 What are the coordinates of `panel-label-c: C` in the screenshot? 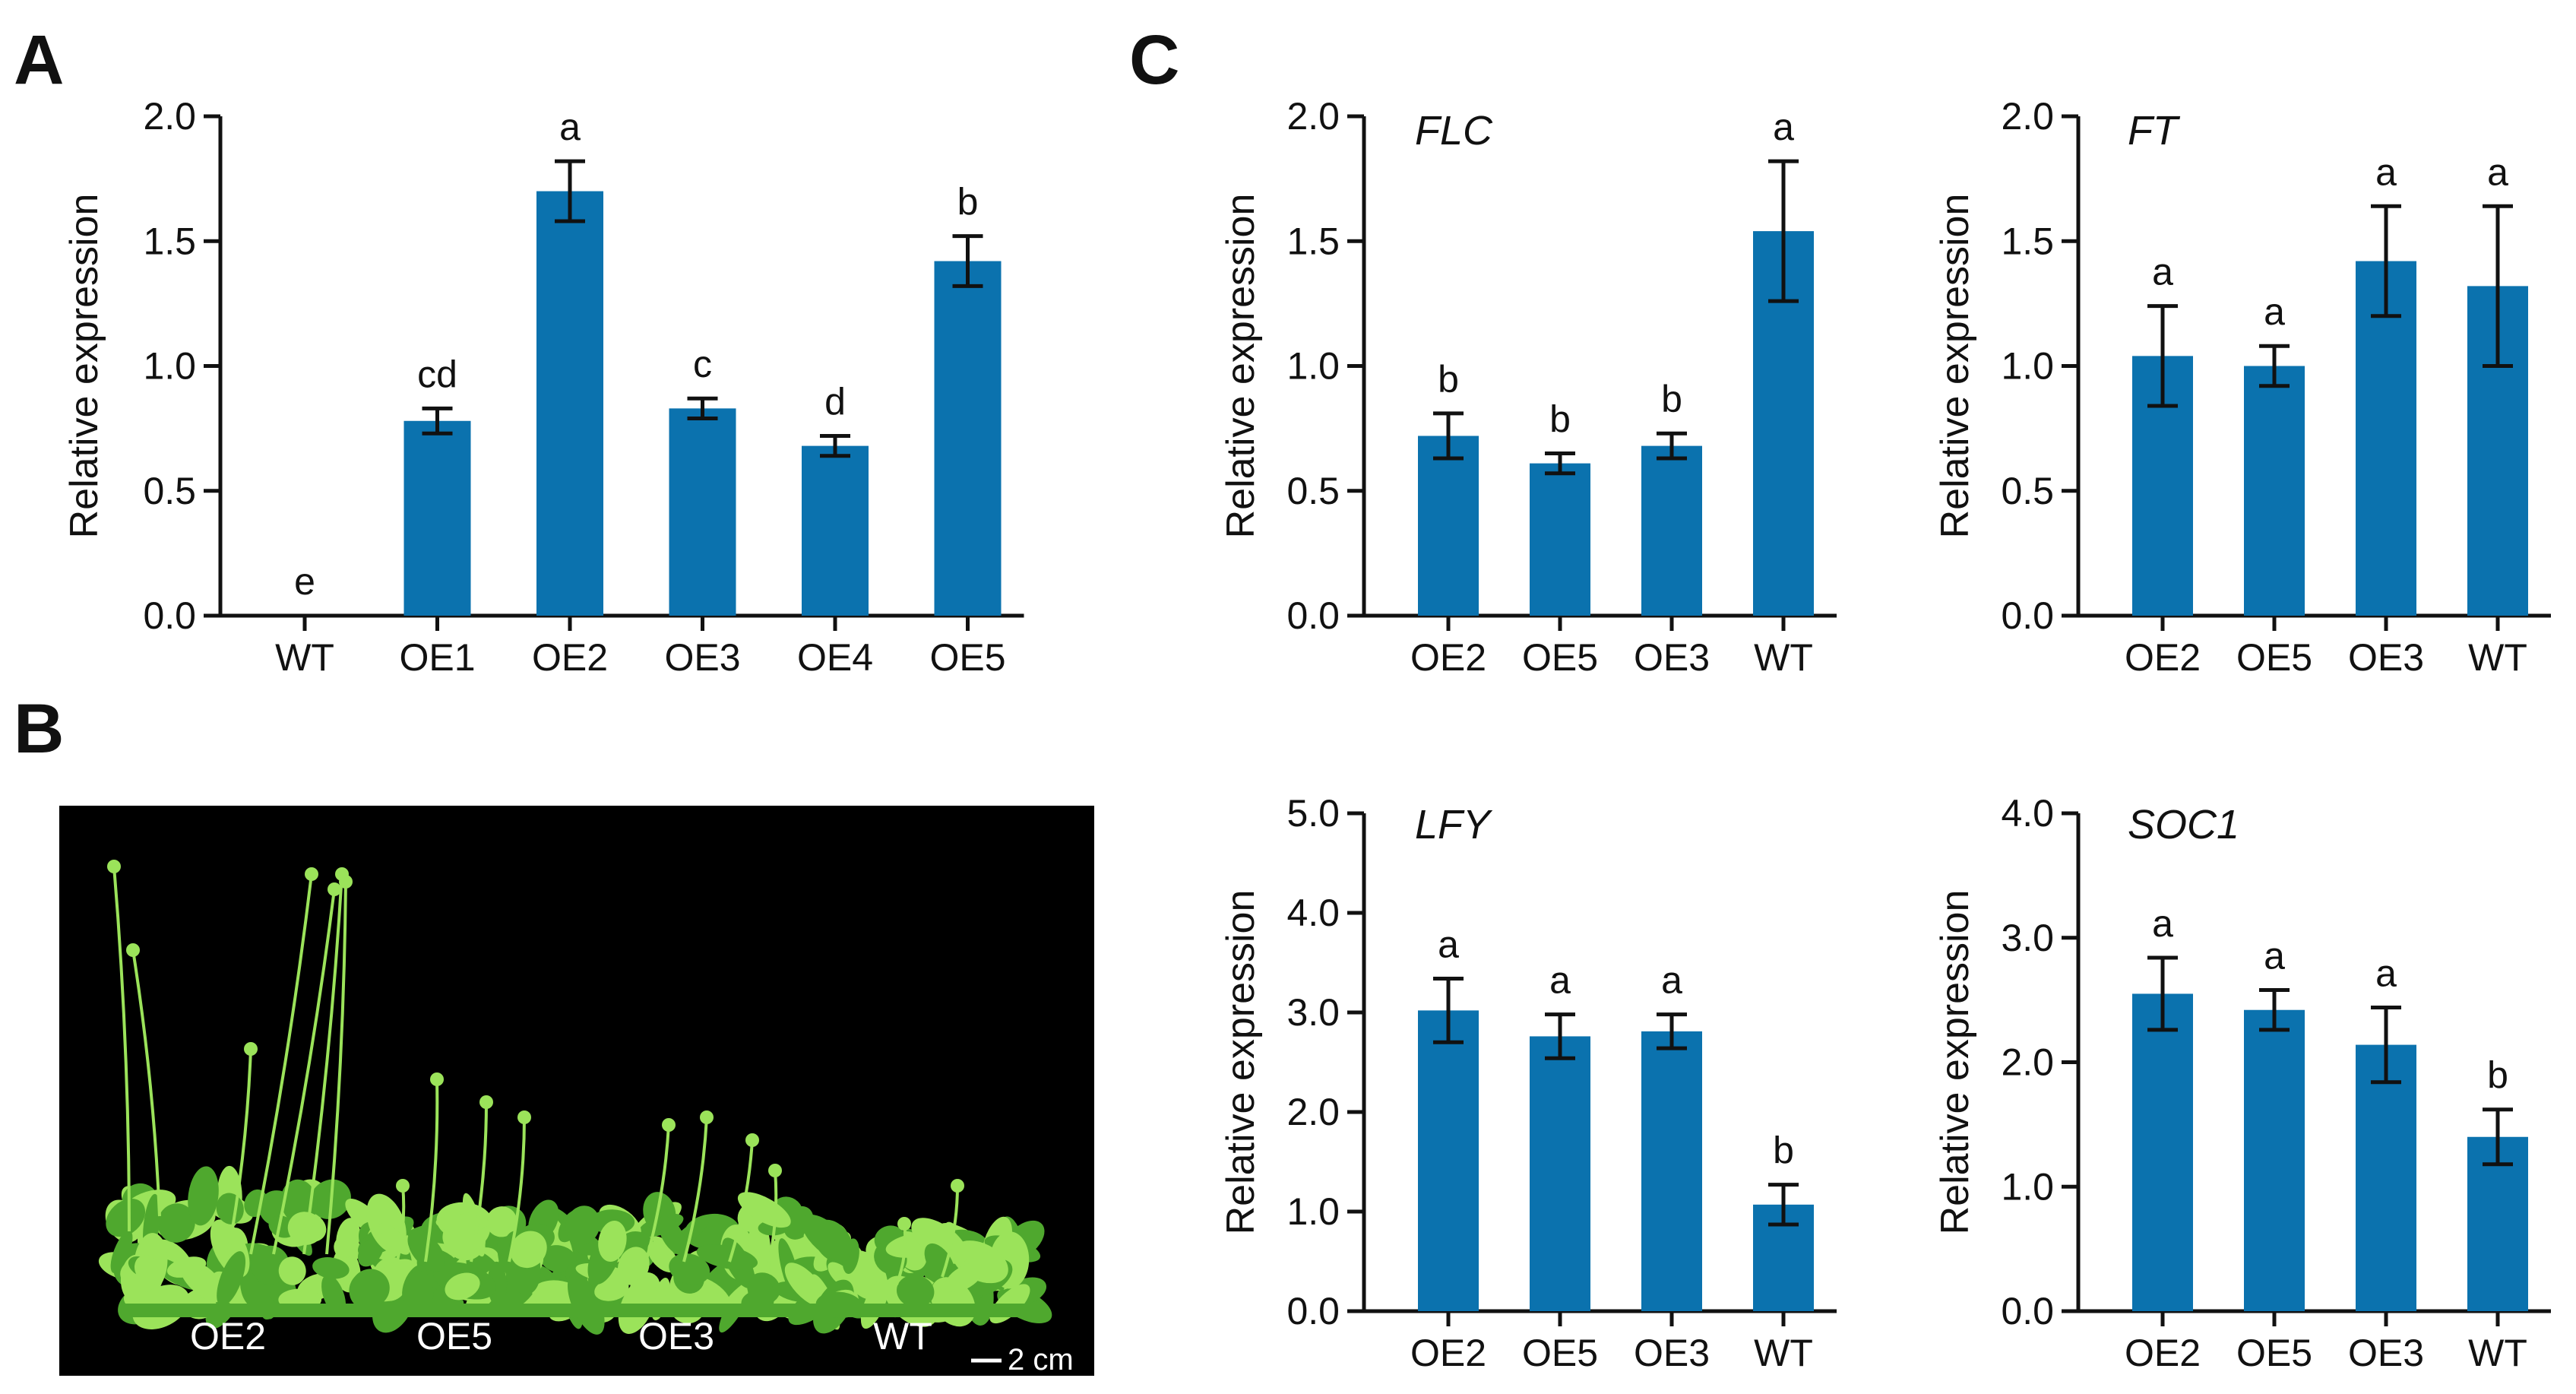 It's located at (1154, 60).